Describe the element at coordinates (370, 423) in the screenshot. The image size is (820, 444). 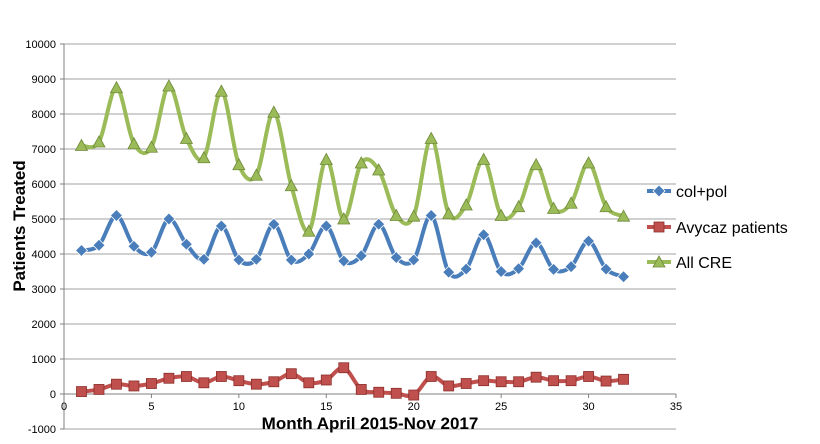
I see `x-axis-title: Month April 2015-Nov 2017` at that location.